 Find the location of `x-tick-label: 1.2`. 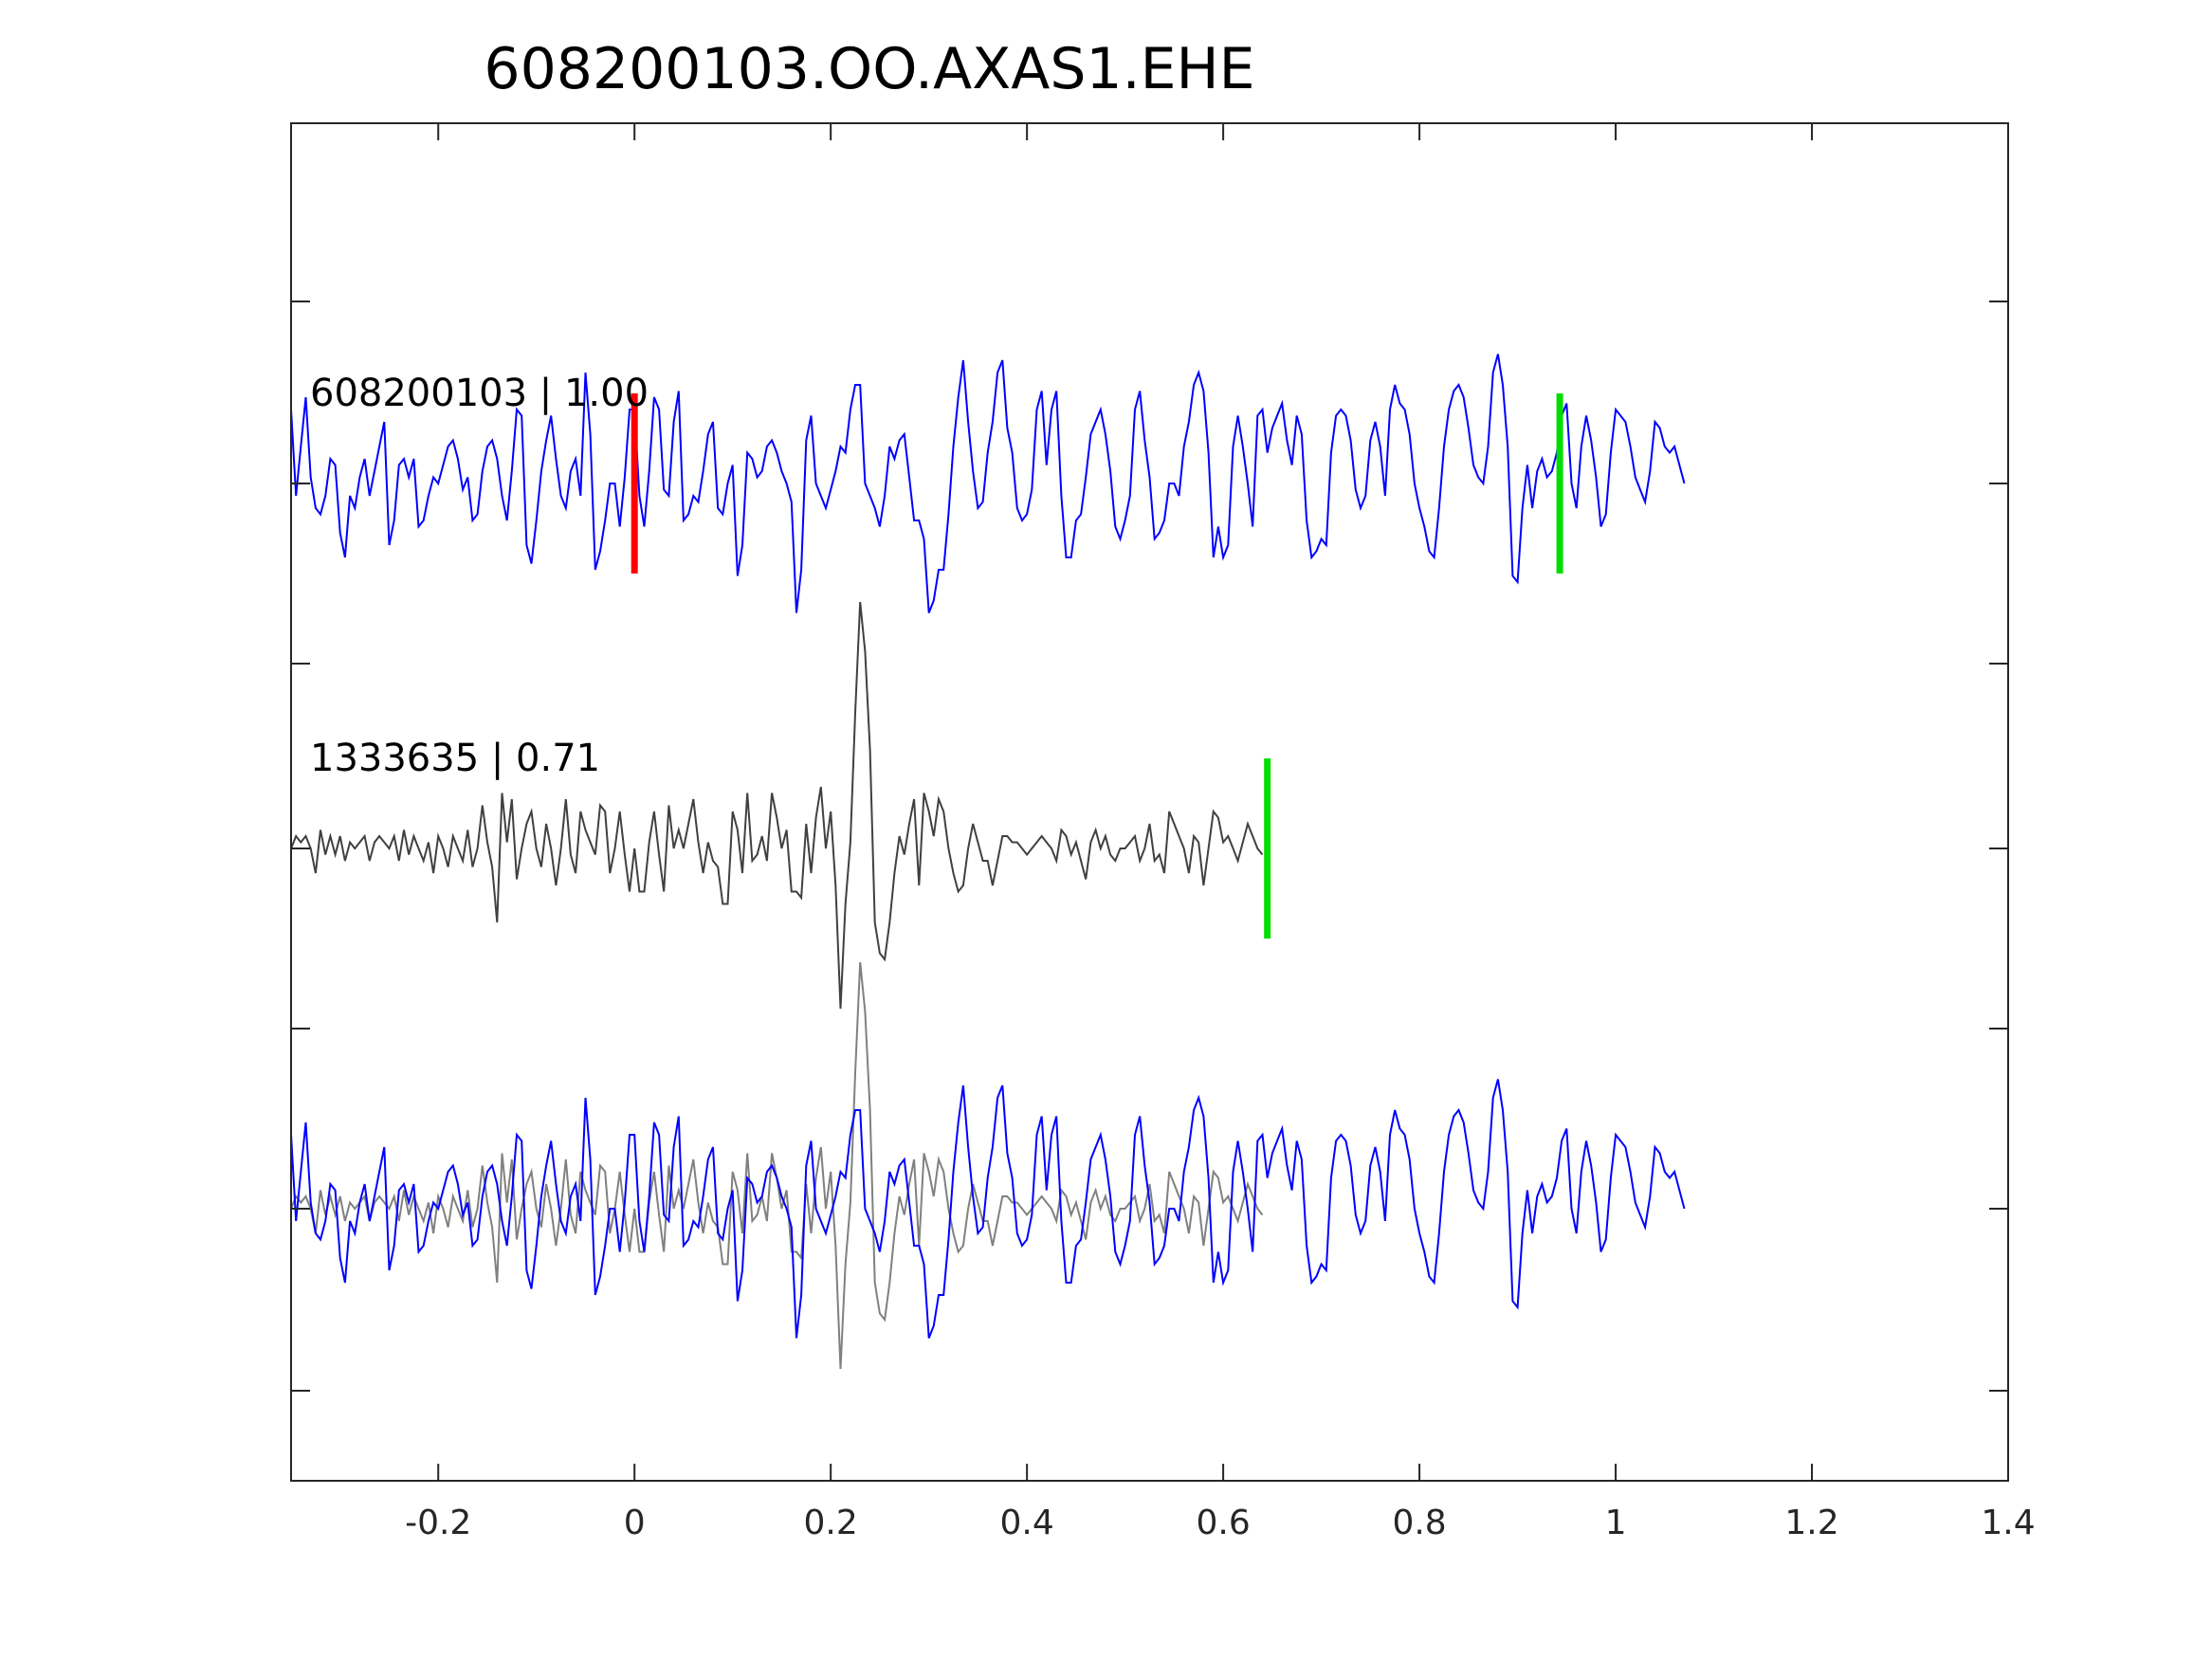

x-tick-label: 1.2 is located at coordinates (1811, 1523).